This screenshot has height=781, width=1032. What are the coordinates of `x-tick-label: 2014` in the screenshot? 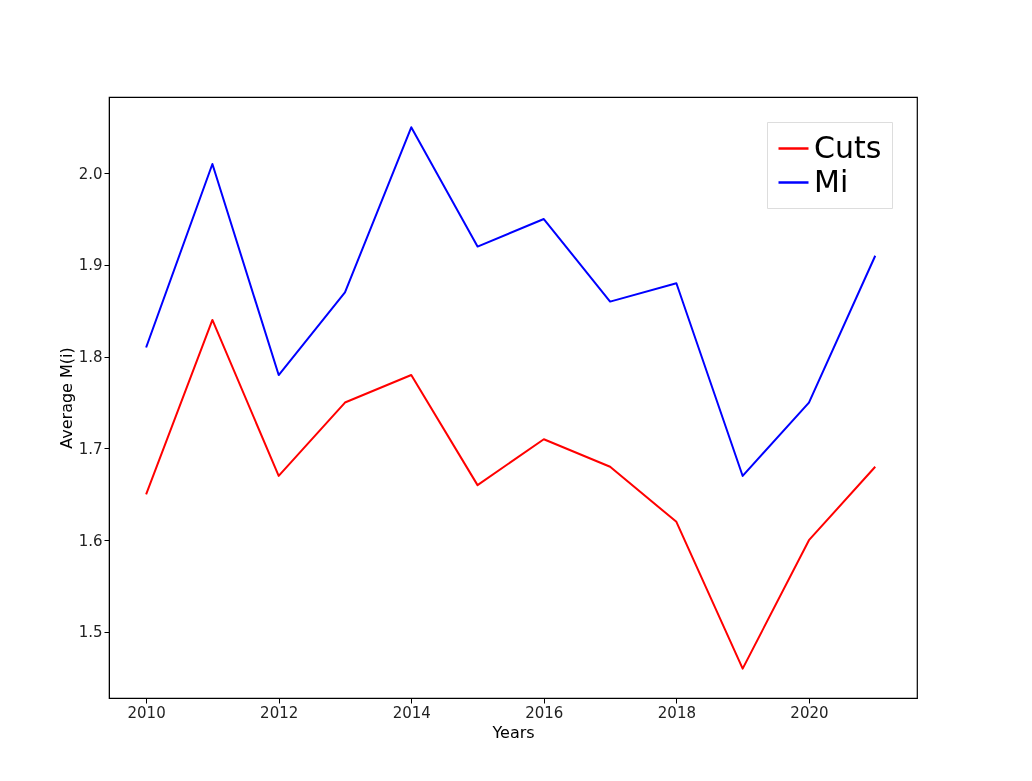 It's located at (411, 712).